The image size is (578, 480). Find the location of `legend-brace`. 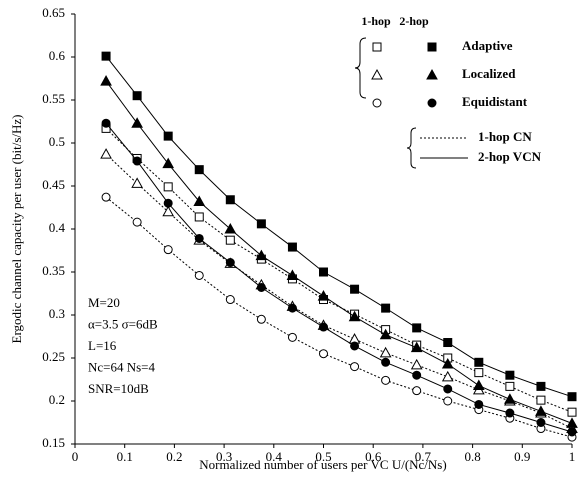

legend-brace is located at coordinates (360, 68).